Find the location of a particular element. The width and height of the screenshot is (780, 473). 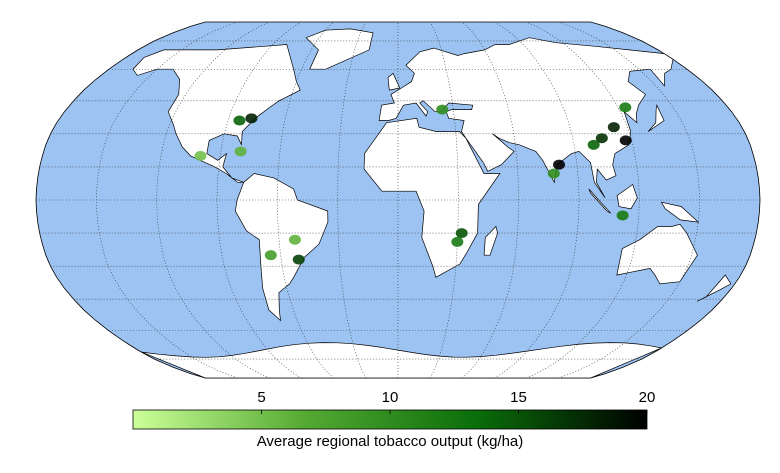

colorbar-tick-label: 20 is located at coordinates (647, 397).